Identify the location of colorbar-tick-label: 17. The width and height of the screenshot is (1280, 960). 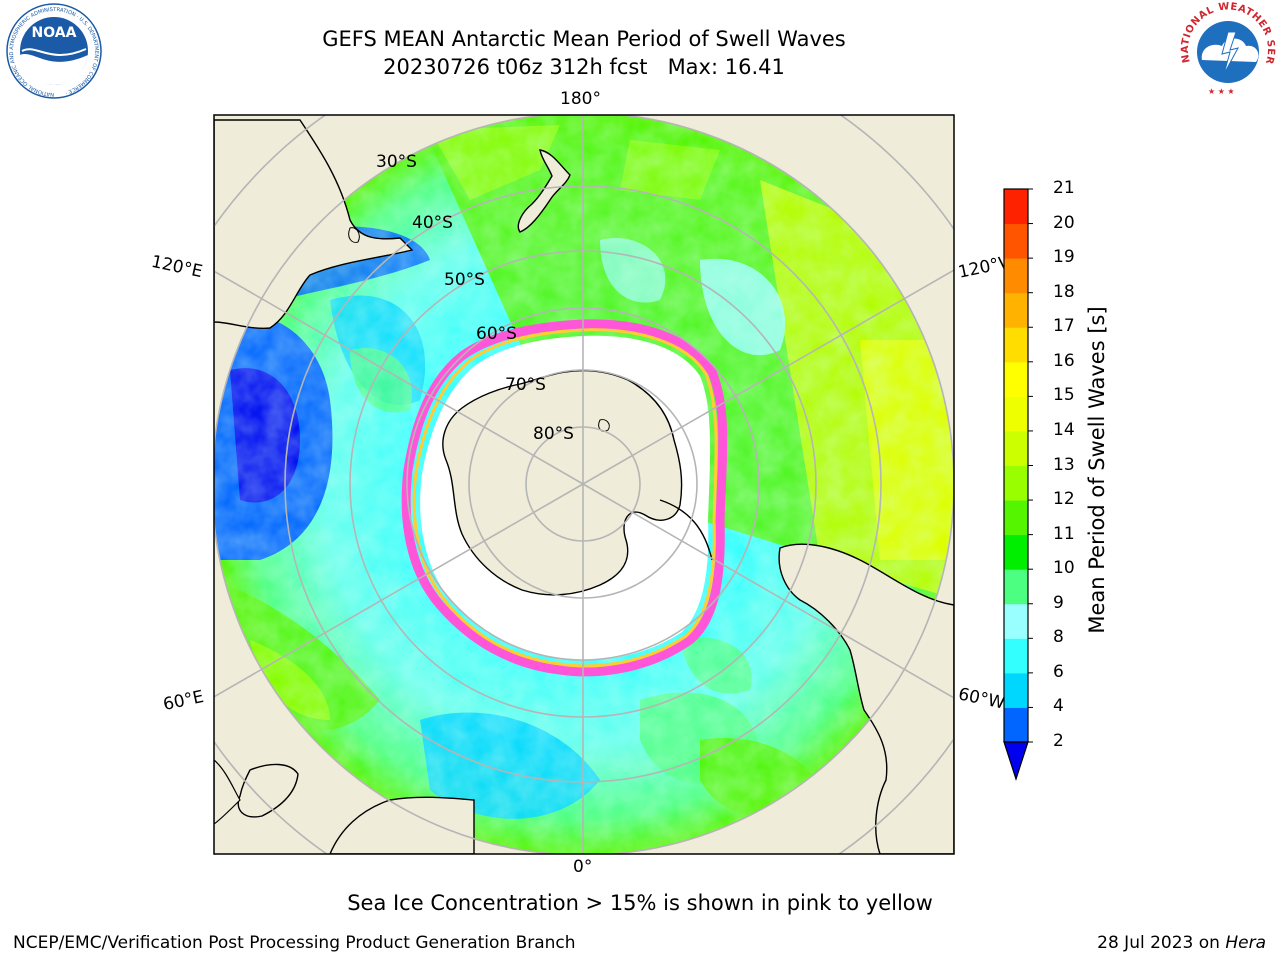
(1064, 326).